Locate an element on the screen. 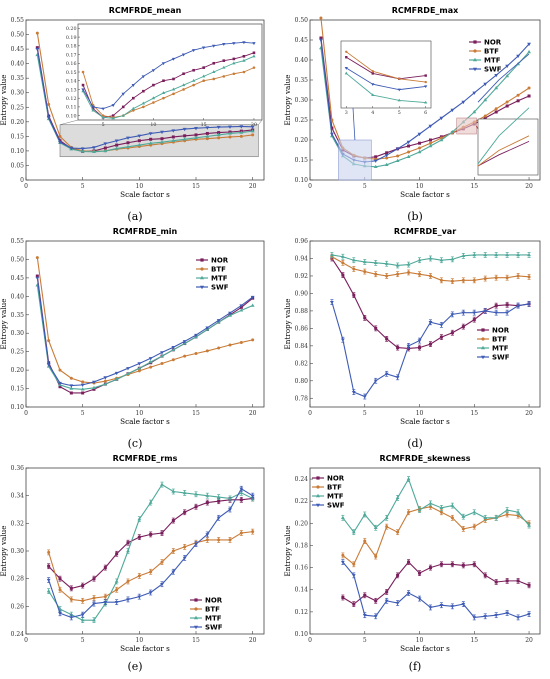 Image resolution: width=550 pixels, height=679 pixels. y-tick-label: 0.45 is located at coordinates (302, 40).